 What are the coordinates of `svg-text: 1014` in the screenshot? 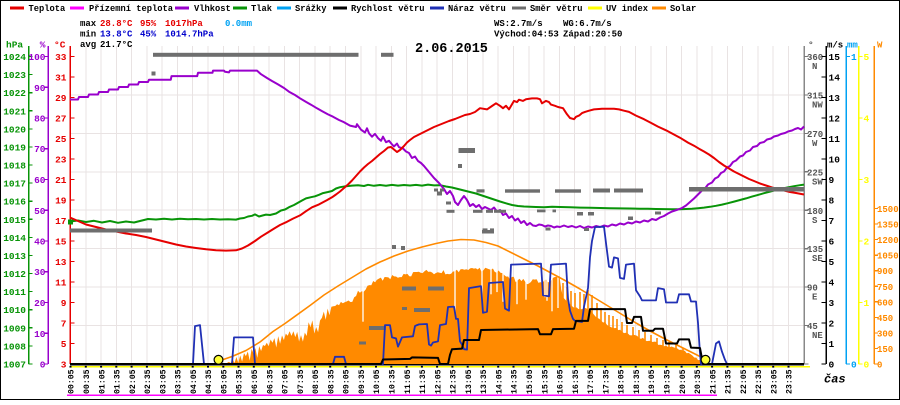 It's located at (14, 238).